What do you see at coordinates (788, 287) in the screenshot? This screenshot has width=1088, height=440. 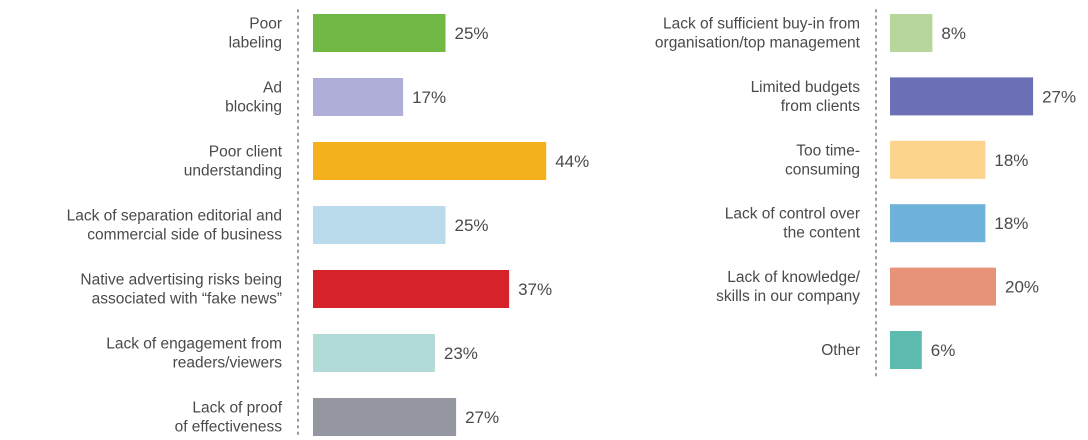 I see `right-category-label-lack-of-knowledge-skills-in-our-company: Lack of knowledge/skills in our company` at bounding box center [788, 287].